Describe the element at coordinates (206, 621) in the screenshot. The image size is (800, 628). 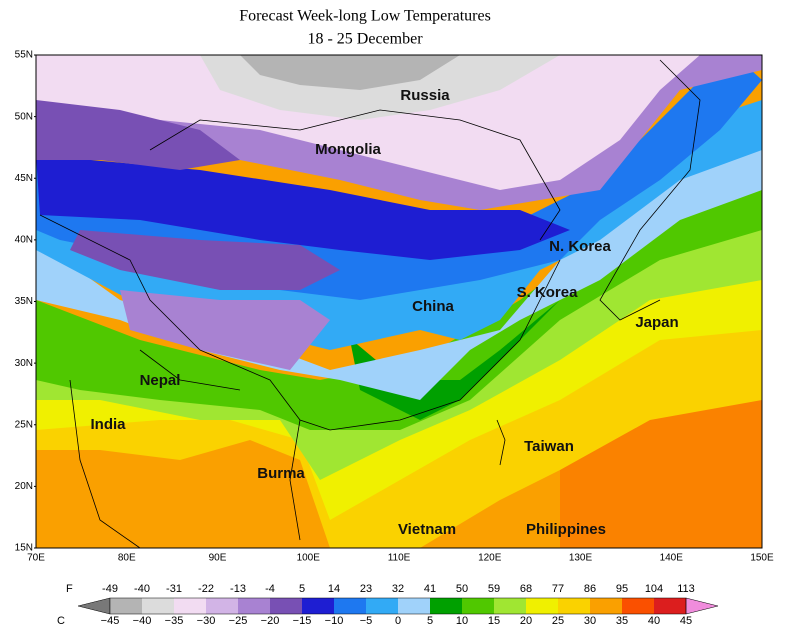
I see `colorbar-c-label: −30` at that location.